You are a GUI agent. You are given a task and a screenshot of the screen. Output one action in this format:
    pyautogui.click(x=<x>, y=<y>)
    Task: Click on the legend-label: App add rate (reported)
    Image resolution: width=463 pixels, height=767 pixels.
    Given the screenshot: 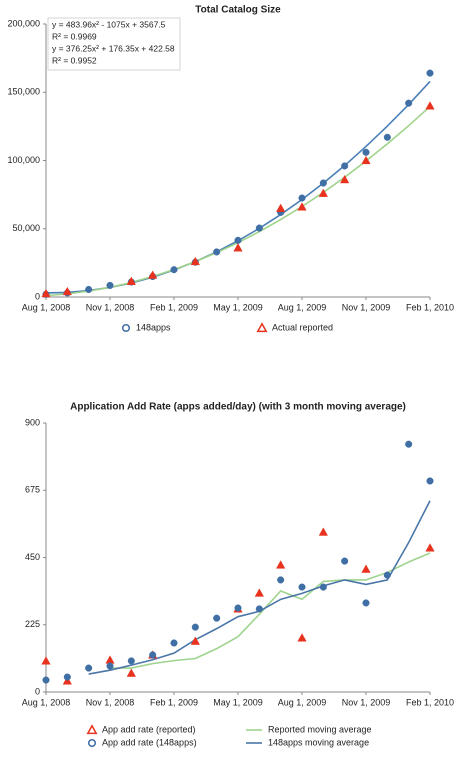 What is the action you would take?
    pyautogui.click(x=149, y=729)
    